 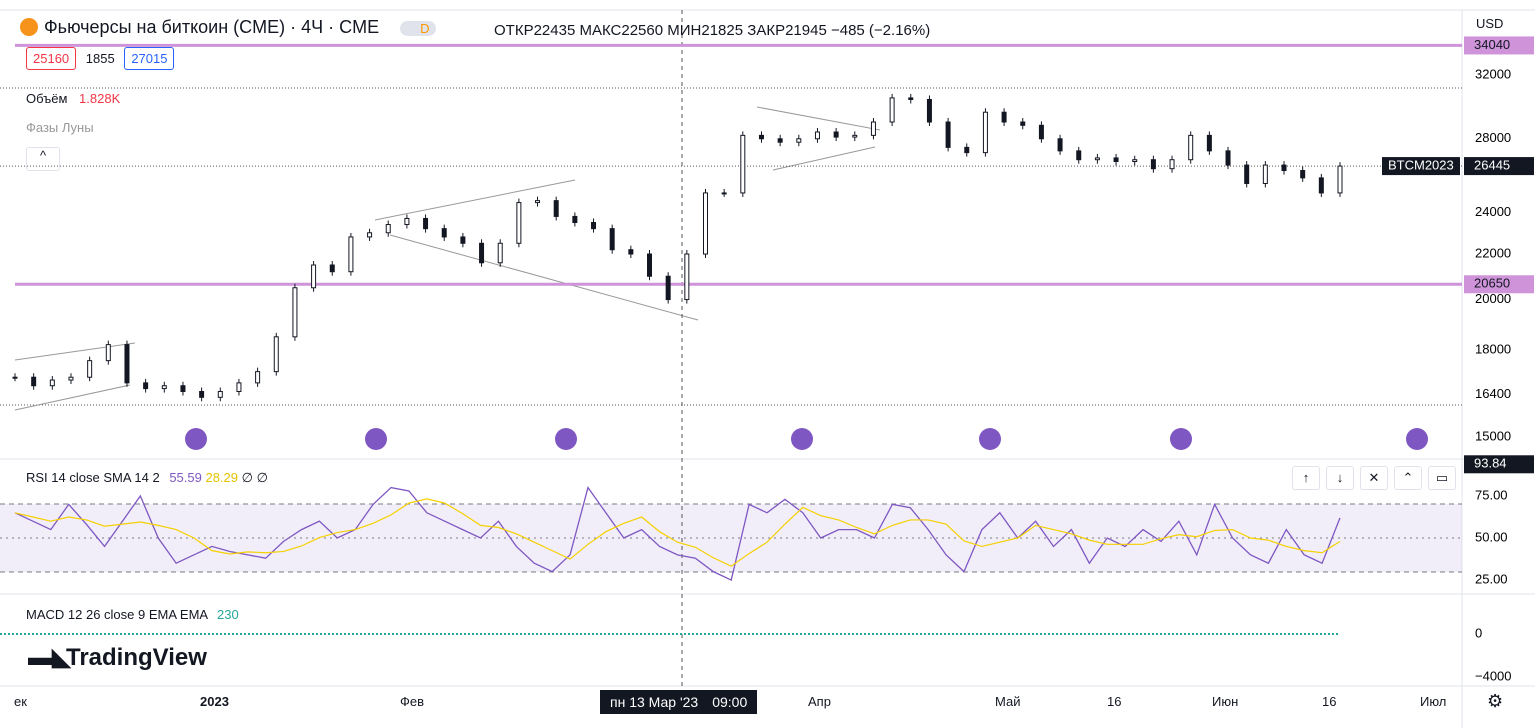 What do you see at coordinates (766, 30) in the screenshot?
I see `ohlc-label: ЗАКР` at bounding box center [766, 30].